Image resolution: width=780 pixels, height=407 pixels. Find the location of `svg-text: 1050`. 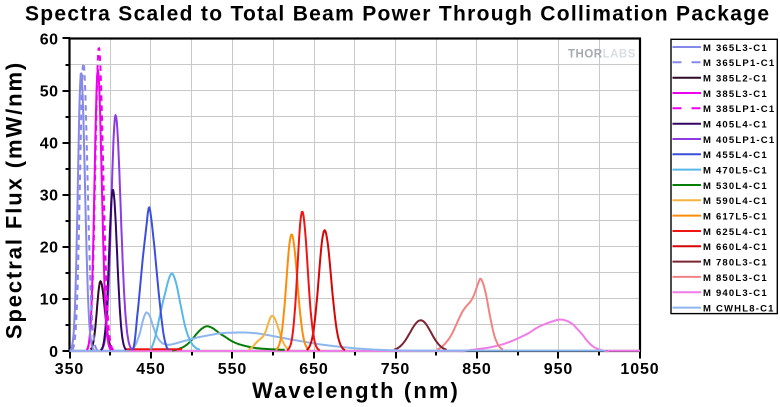

svg-text: 1050 is located at coordinates (639, 369).